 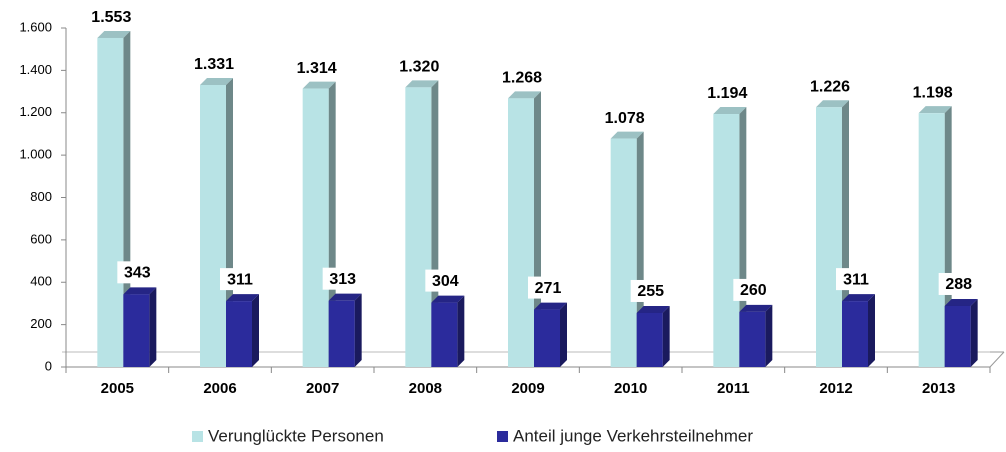 What do you see at coordinates (938, 388) in the screenshot?
I see `x-tick-label: 2013` at bounding box center [938, 388].